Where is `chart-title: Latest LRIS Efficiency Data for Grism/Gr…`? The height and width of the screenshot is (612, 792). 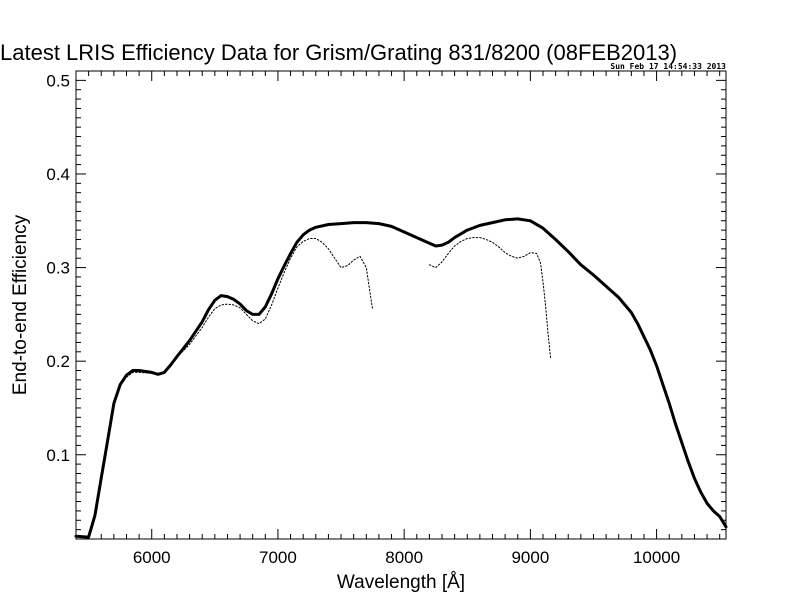 chart-title: Latest LRIS Efficiency Data for Grism/Gr… is located at coordinates (338, 52).